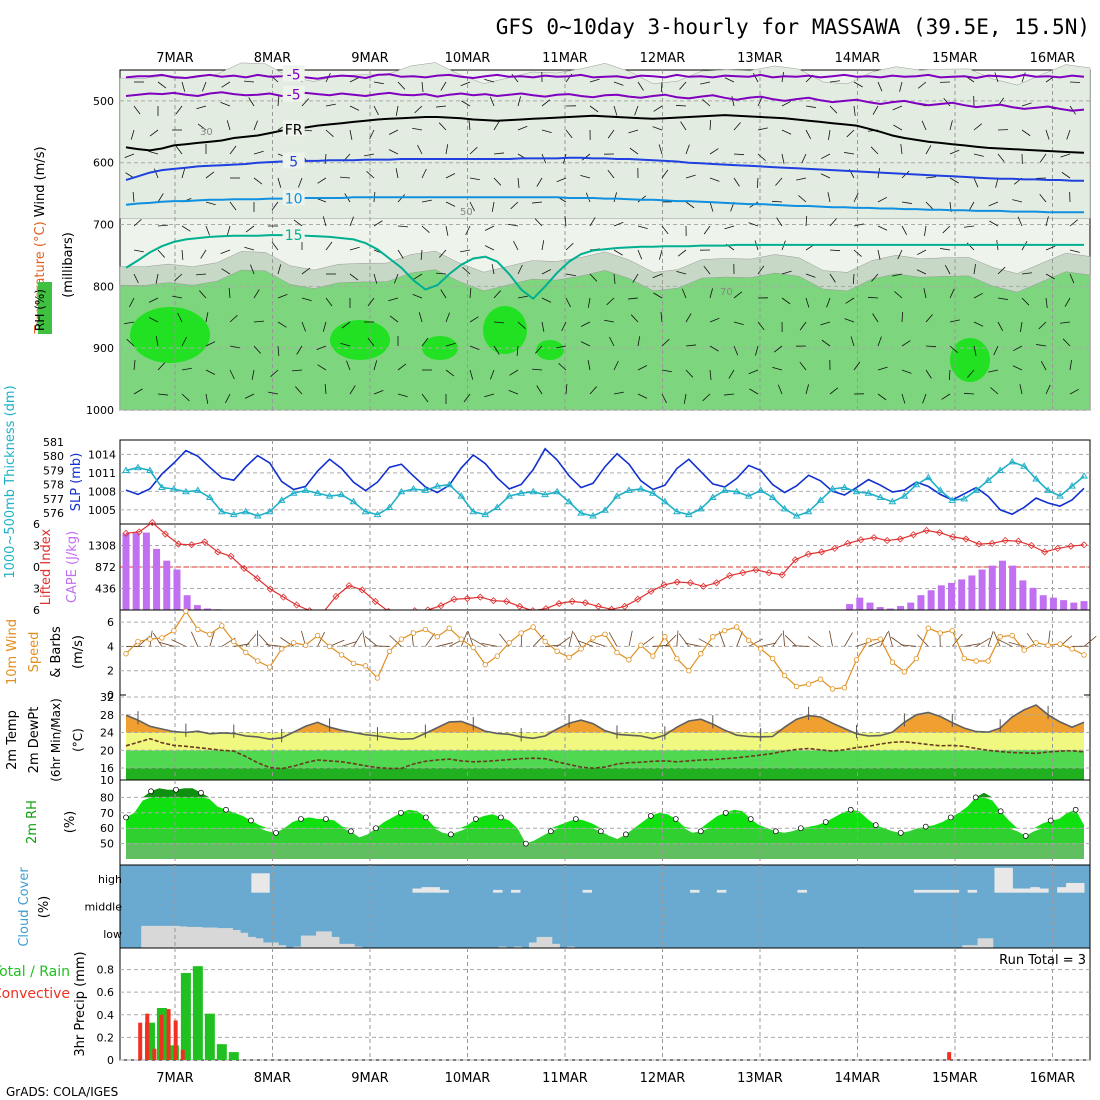 Image resolution: width=1100 pixels, height=1100 pixels. I want to click on axis-label: (°C), so click(78, 740).